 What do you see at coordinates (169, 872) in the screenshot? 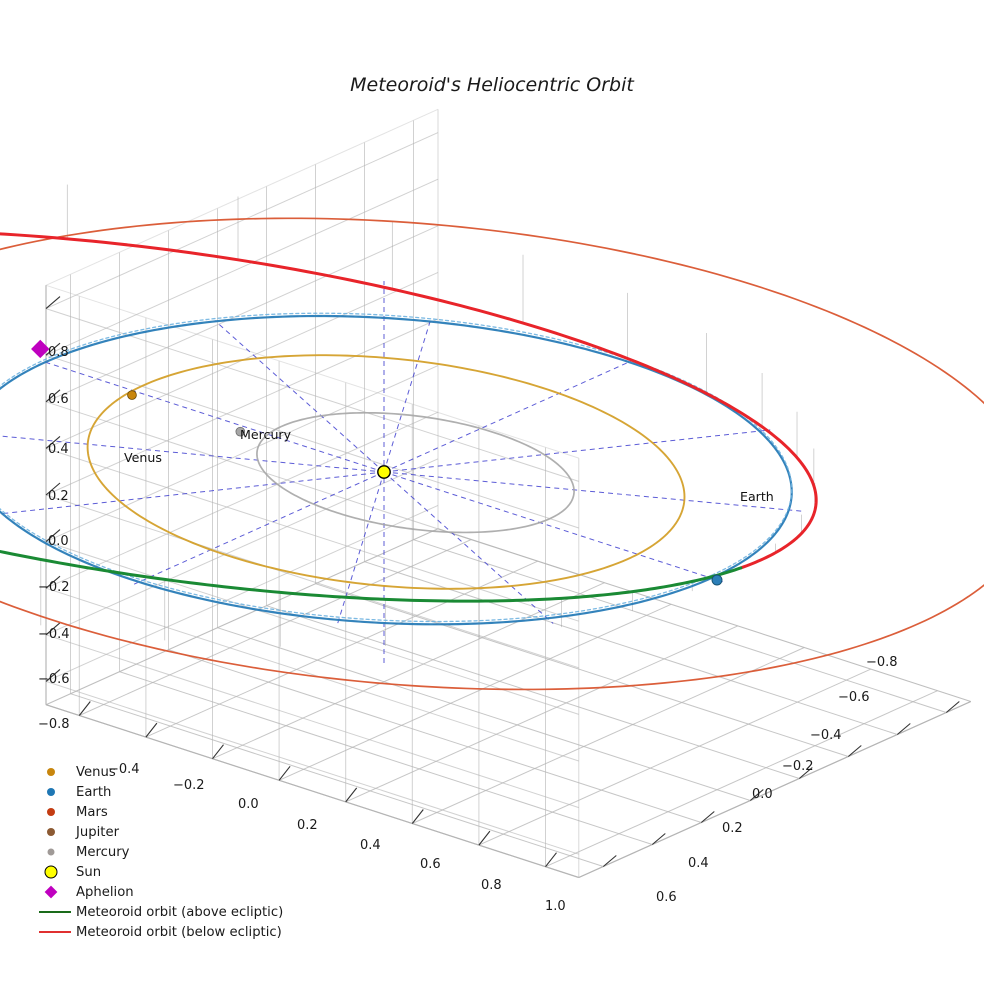
I see `legend-item-sun: Sun` at bounding box center [169, 872].